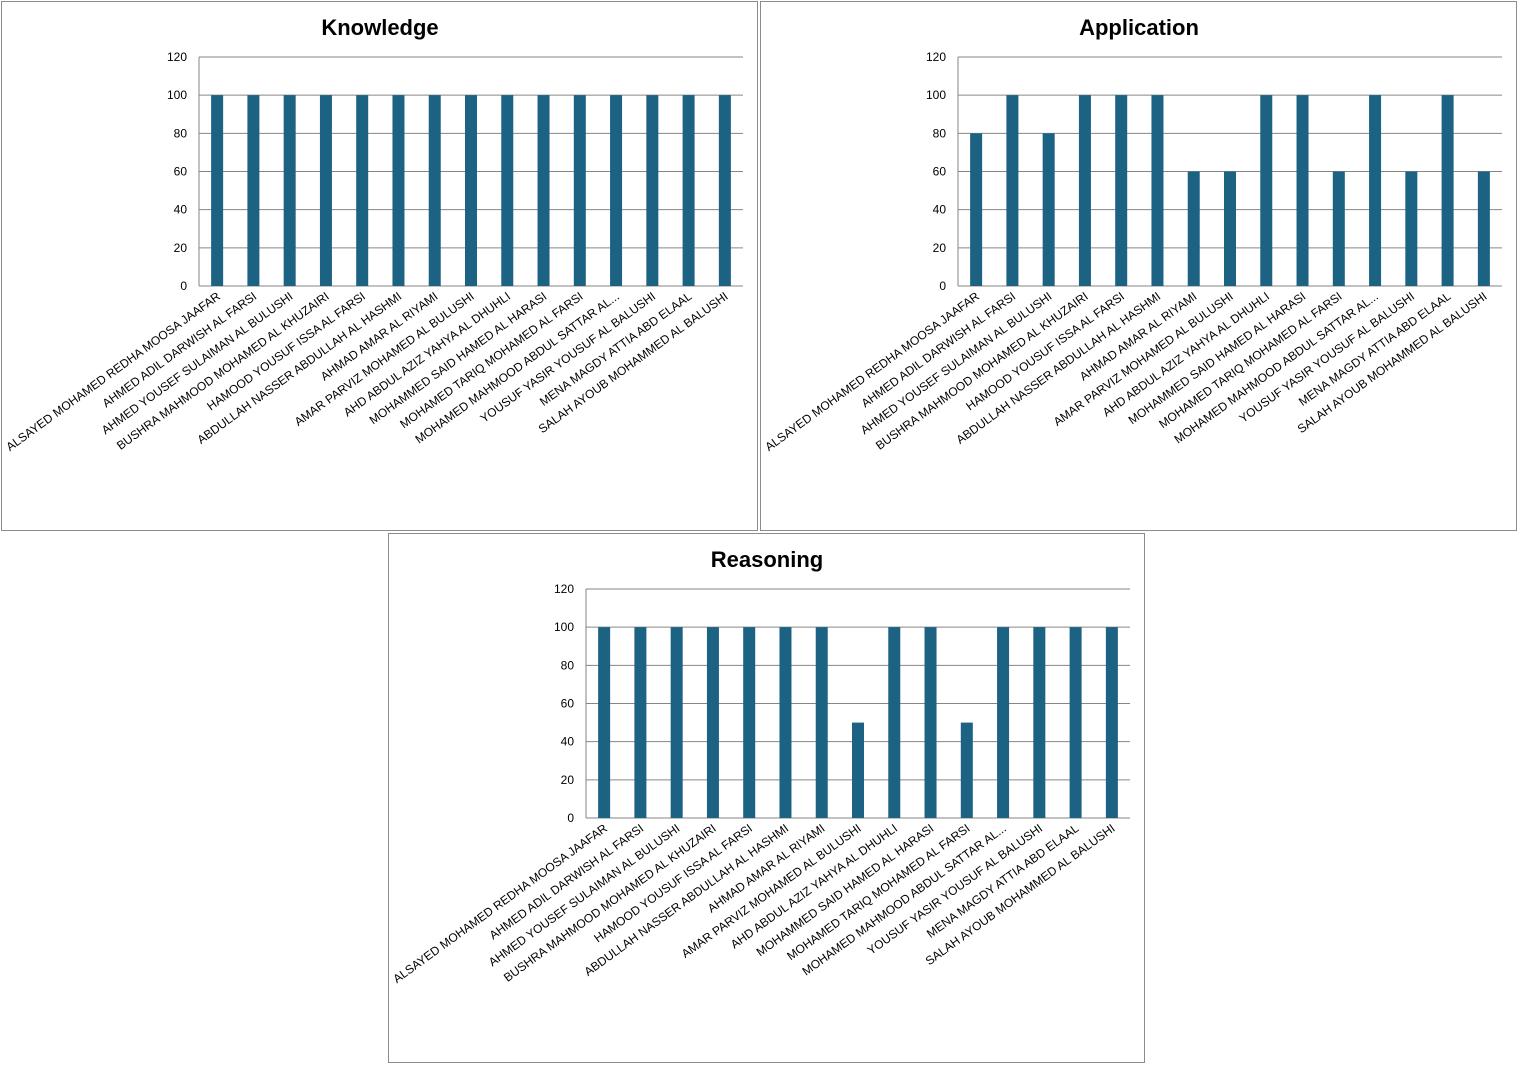 The image size is (1520, 1066). What do you see at coordinates (379, 27) in the screenshot?
I see `chart-title: Knowledge` at bounding box center [379, 27].